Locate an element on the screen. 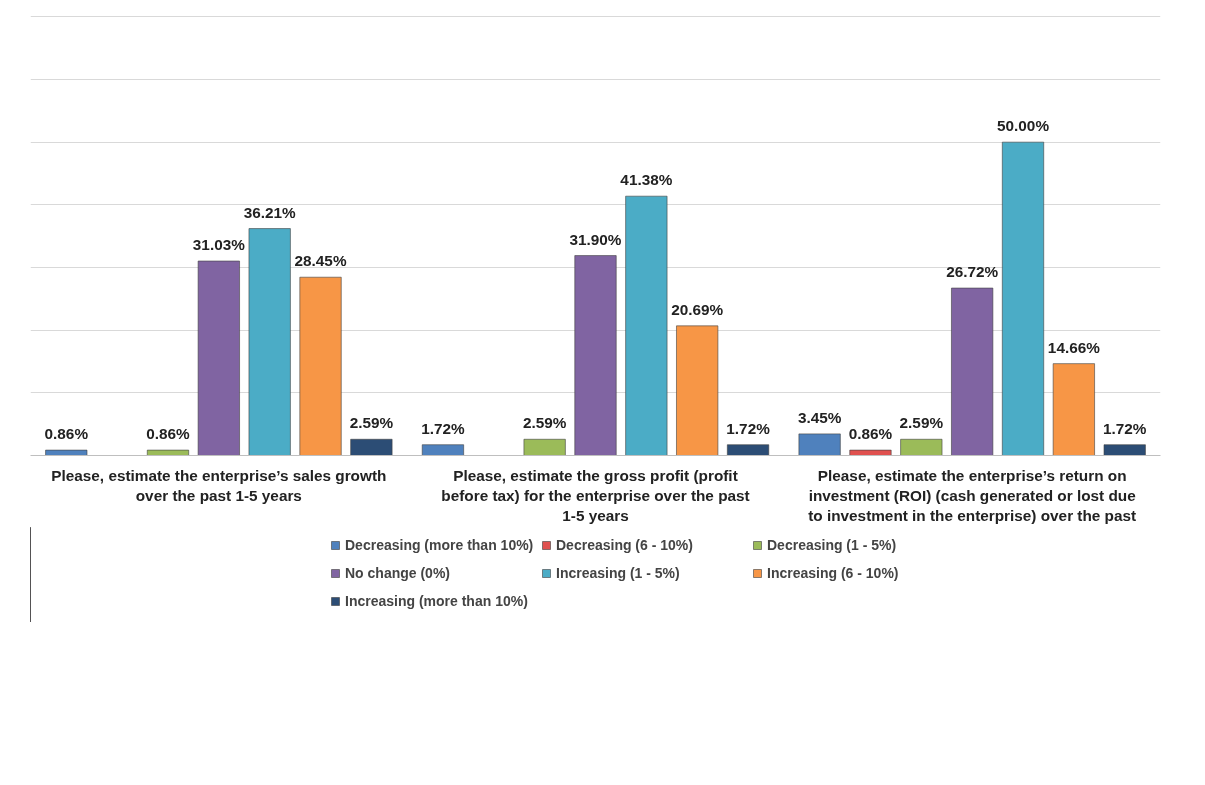 The height and width of the screenshot is (785, 1205). legend-label: Increasing (more than 10%) is located at coordinates (437, 601).